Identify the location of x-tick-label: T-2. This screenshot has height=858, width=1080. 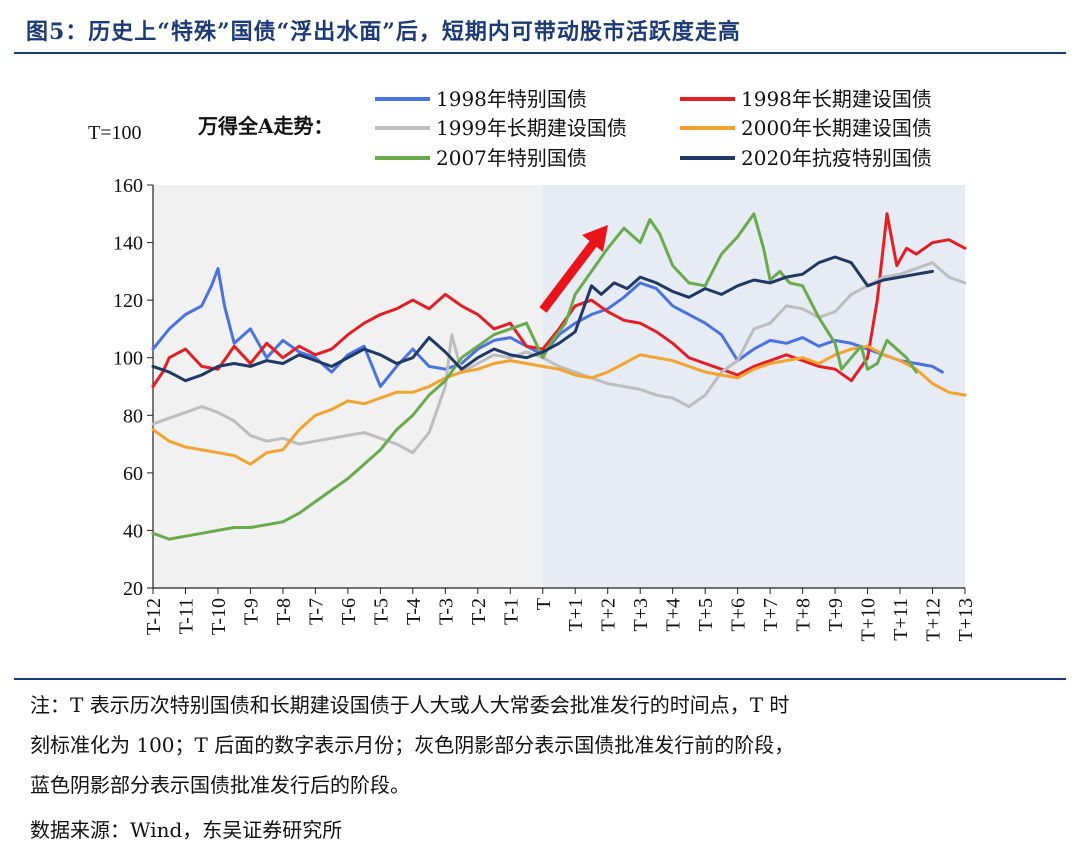
(479, 611).